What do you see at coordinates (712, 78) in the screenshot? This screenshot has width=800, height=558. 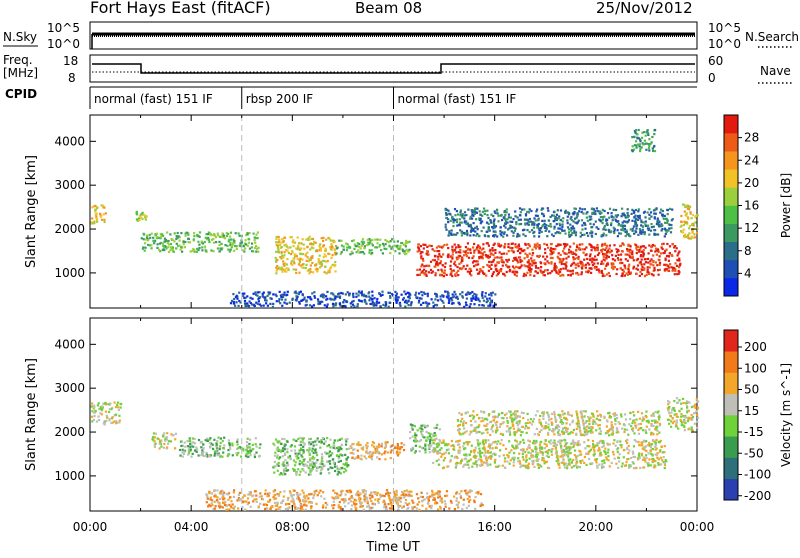 I see `nave-tick-low: 0` at bounding box center [712, 78].